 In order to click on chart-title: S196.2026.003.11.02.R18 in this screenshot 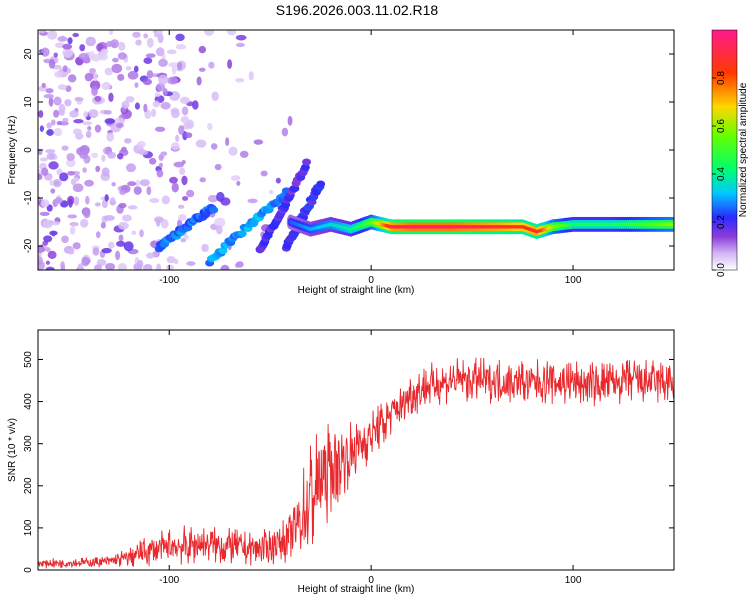, I will do `click(357, 10)`.